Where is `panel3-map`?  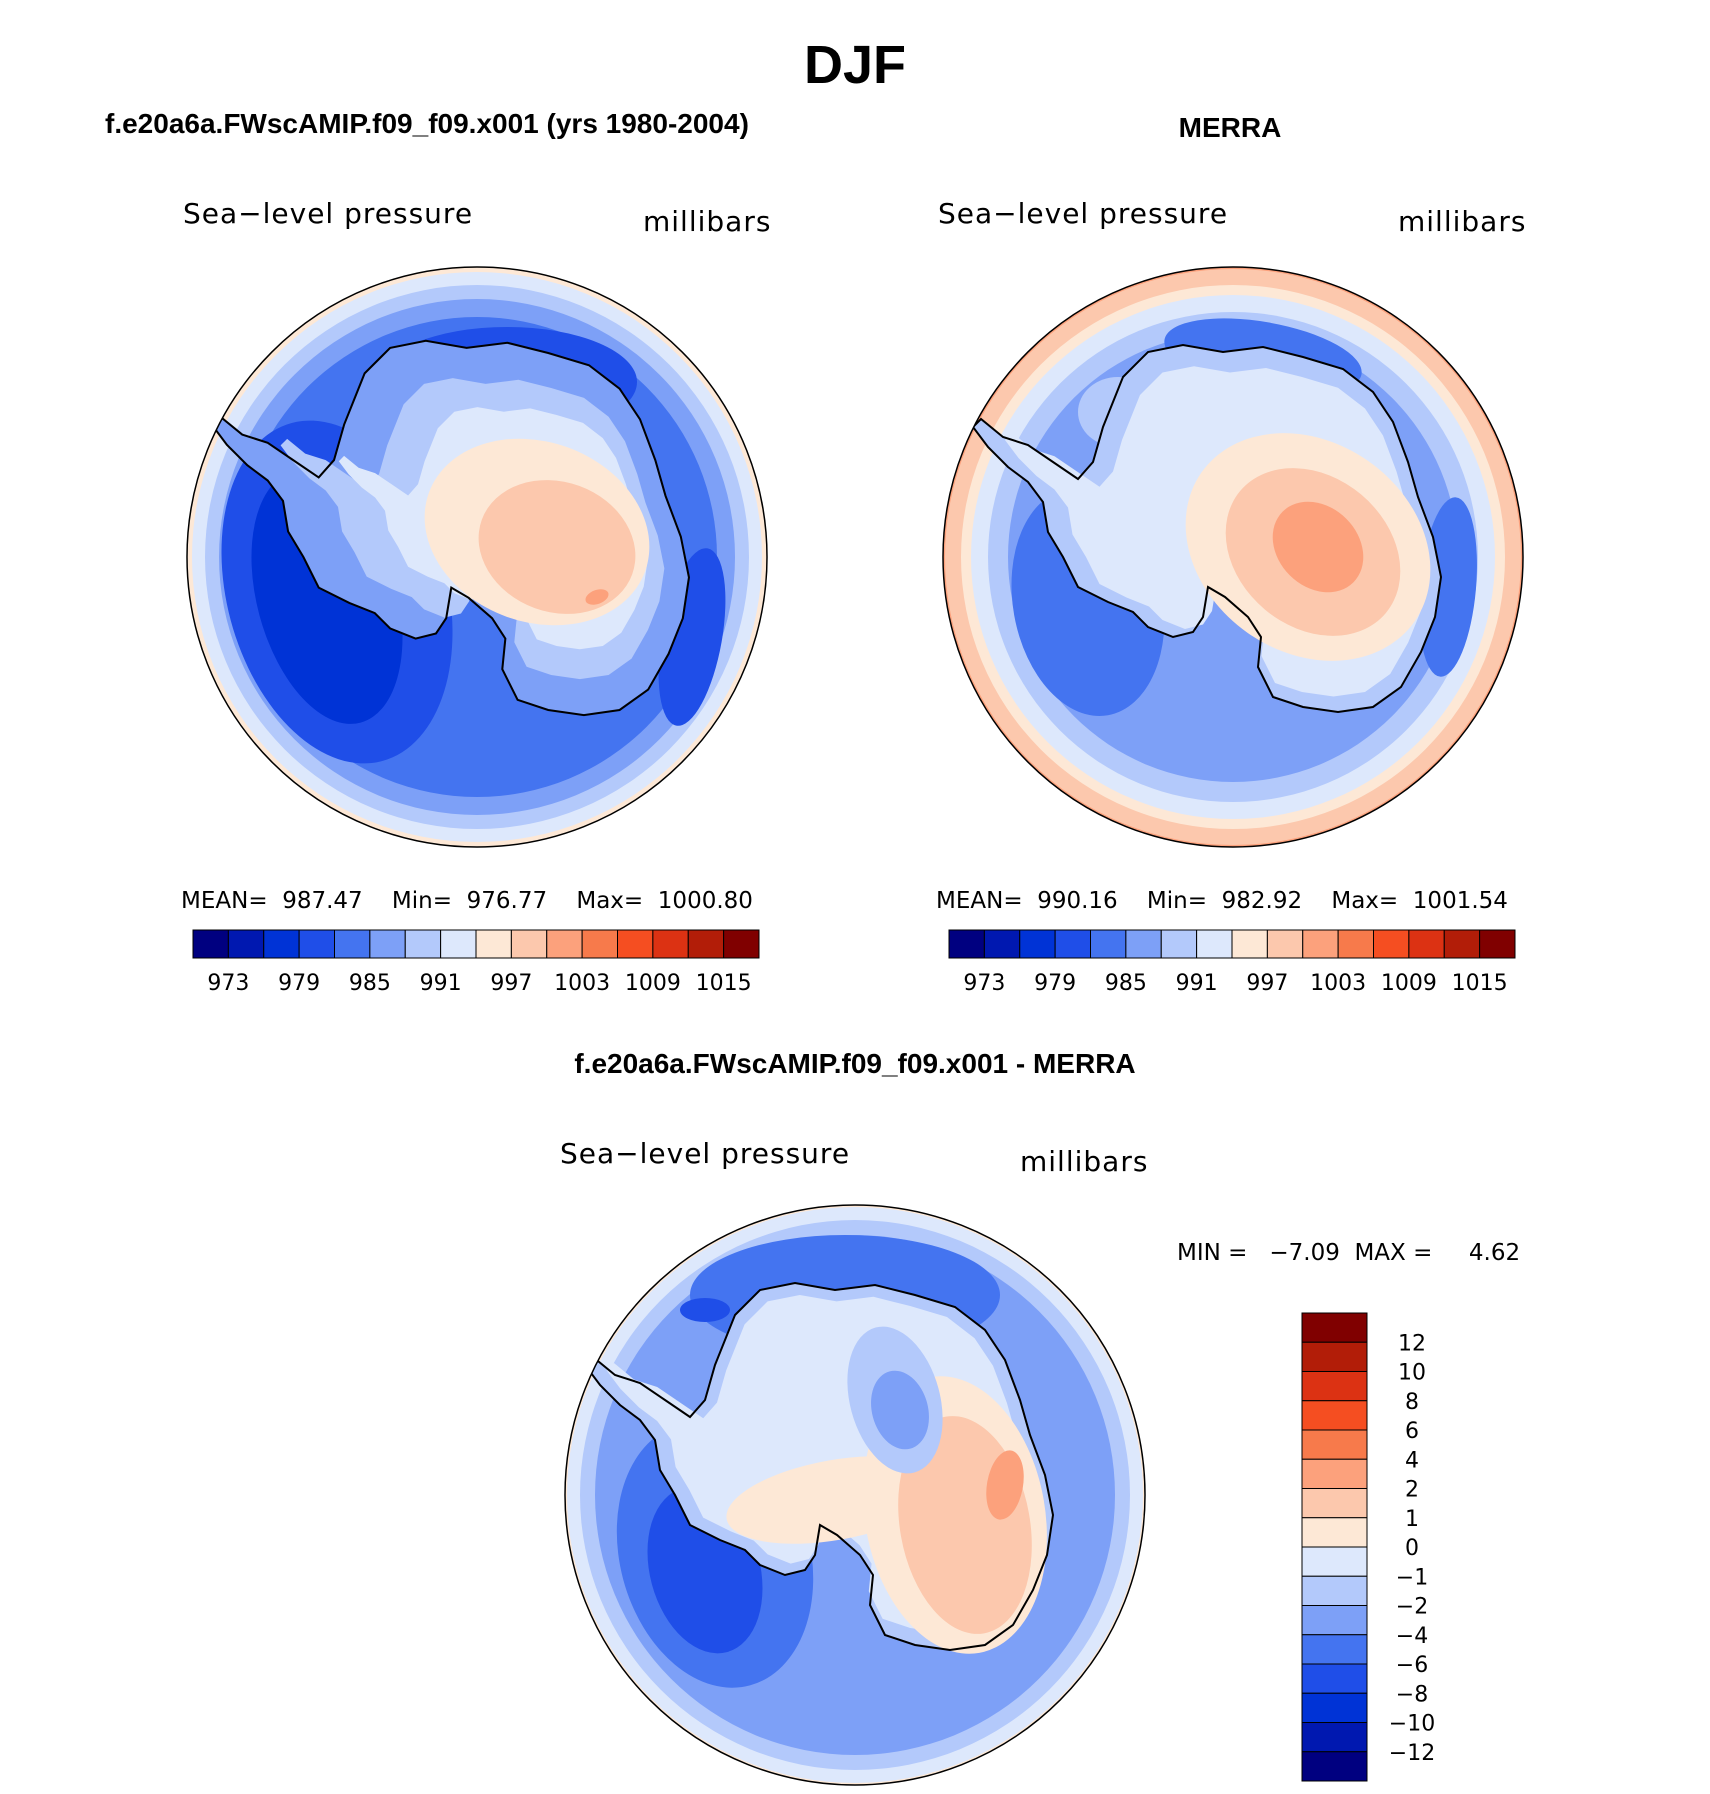 panel3-map is located at coordinates (855, 1495).